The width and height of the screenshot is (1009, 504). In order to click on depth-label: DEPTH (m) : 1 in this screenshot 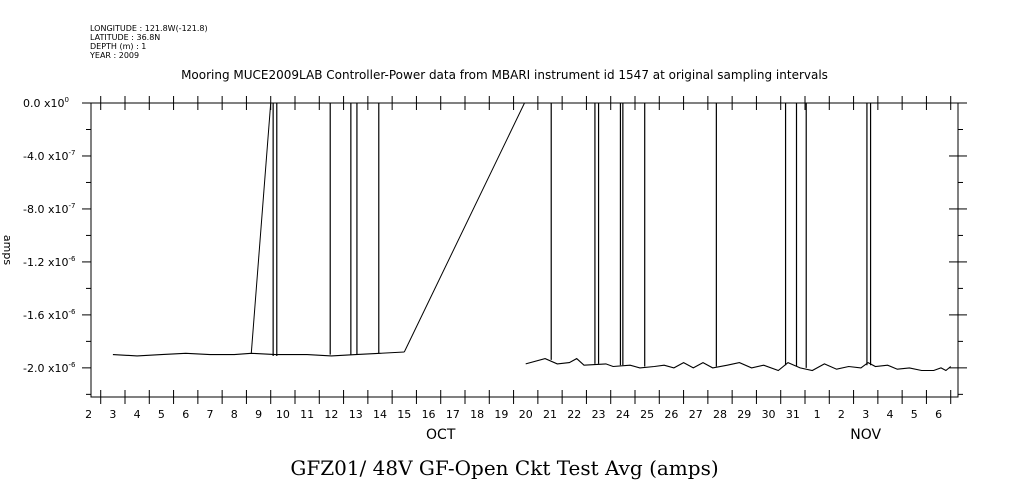, I will do `click(118, 46)`.